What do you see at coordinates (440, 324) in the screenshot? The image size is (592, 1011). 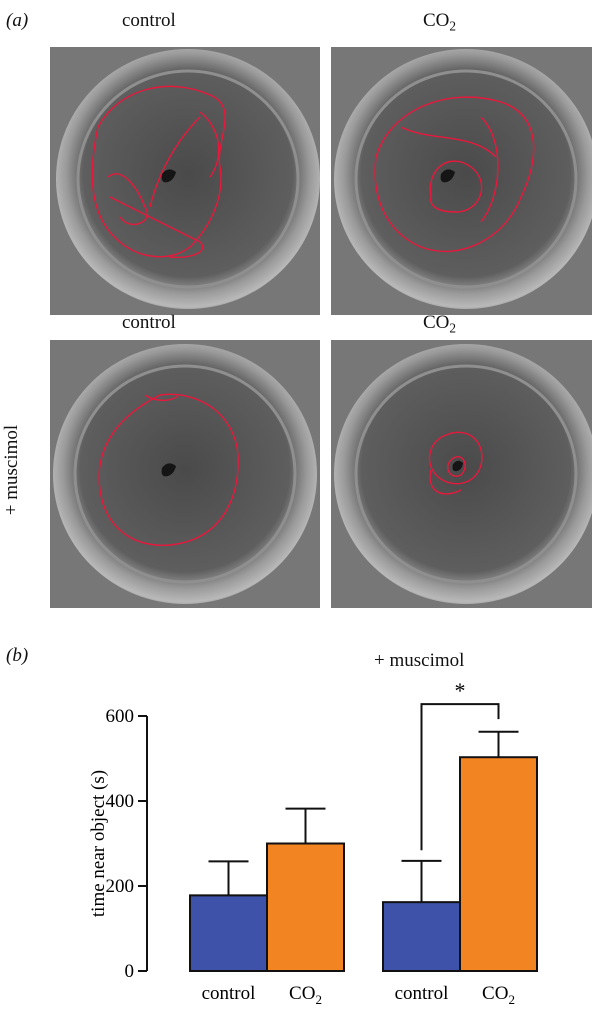 I see `row2-right-label: CO2` at bounding box center [440, 324].